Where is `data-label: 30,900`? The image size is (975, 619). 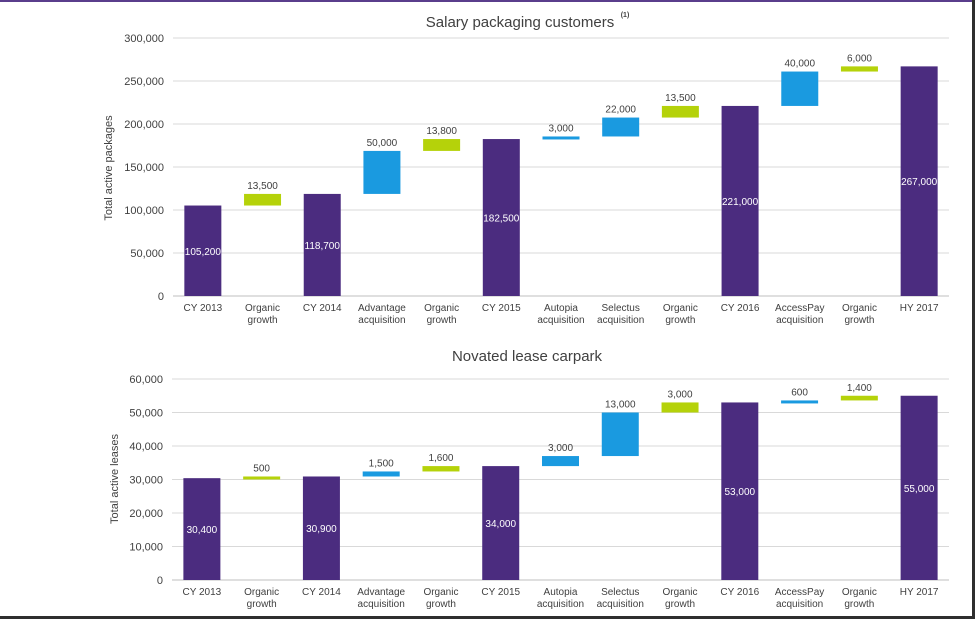 data-label: 30,900 is located at coordinates (321, 529).